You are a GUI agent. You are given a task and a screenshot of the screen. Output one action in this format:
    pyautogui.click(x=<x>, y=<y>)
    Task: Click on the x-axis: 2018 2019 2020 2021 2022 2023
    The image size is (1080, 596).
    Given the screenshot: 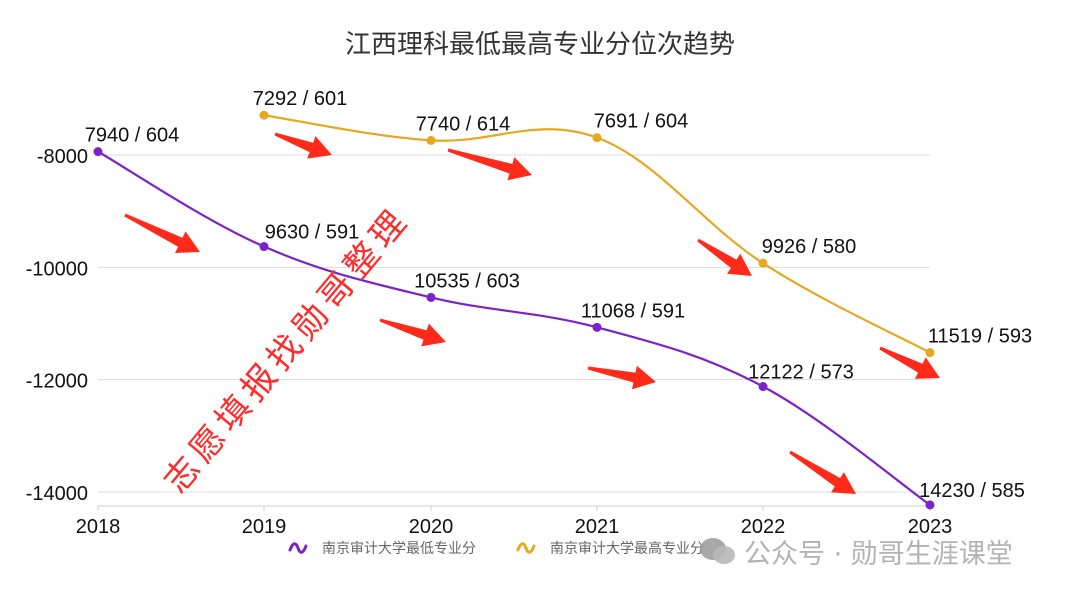 What is the action you would take?
    pyautogui.click(x=514, y=521)
    